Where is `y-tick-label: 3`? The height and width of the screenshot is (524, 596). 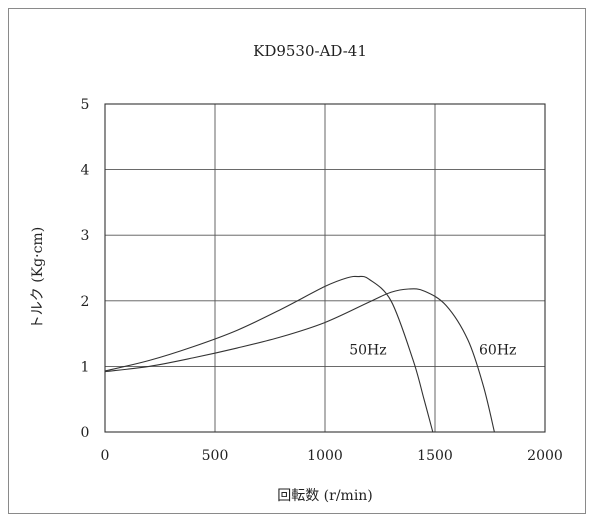
y-tick-label: 3 is located at coordinates (85, 236).